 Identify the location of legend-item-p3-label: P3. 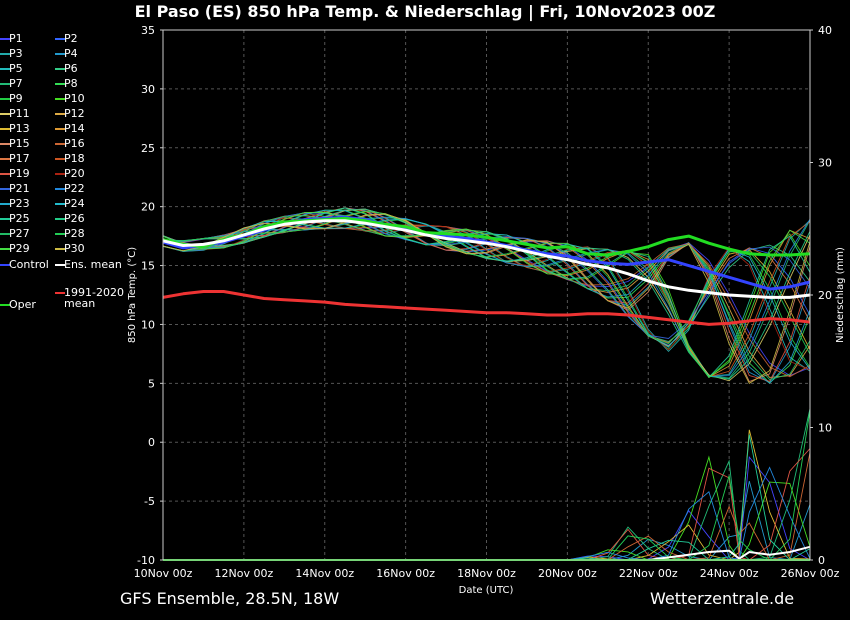
(16, 53).